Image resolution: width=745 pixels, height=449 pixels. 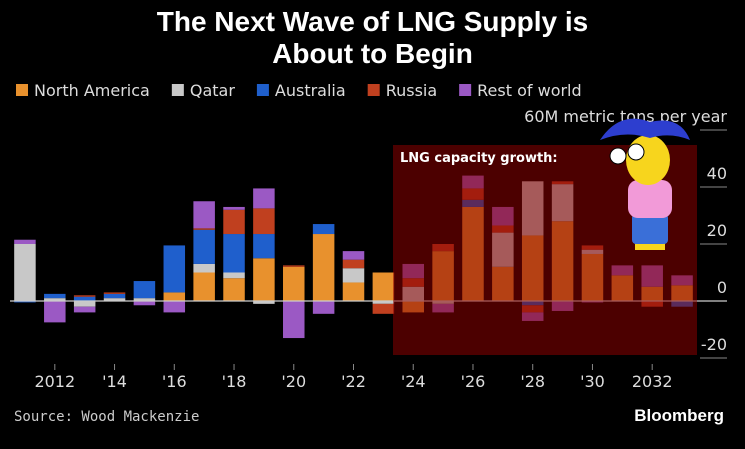 What do you see at coordinates (714, 344) in the screenshot?
I see `y-tick-label: -20` at bounding box center [714, 344].